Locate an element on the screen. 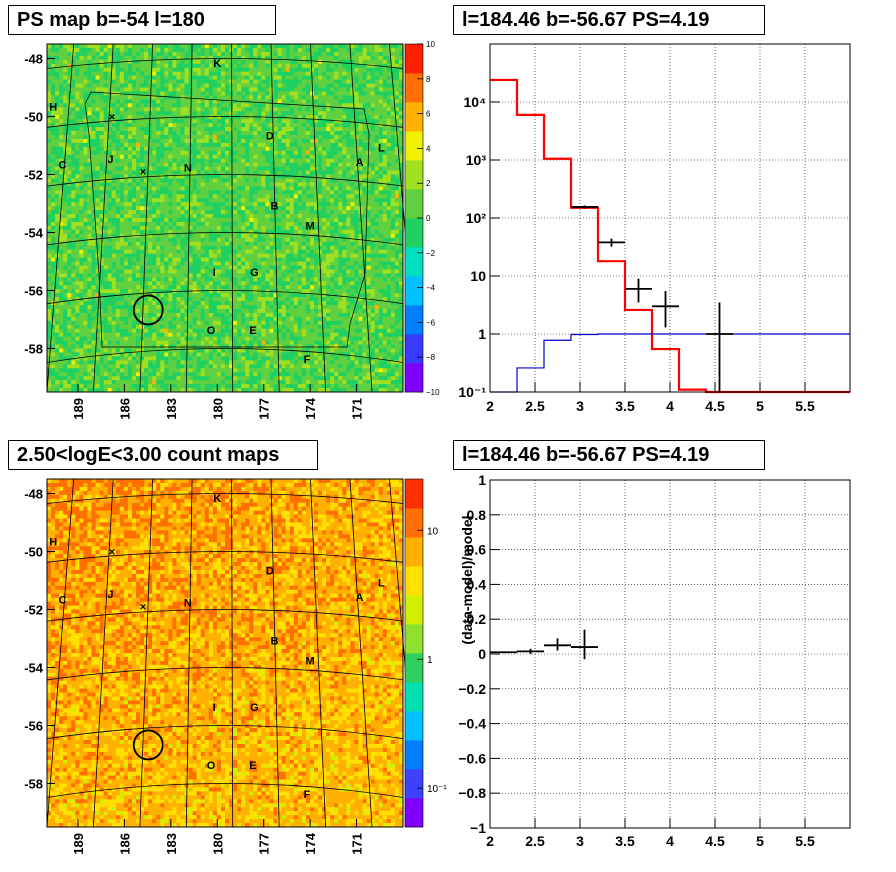 The image size is (896, 872). residual-y-tick-label: −0.4 is located at coordinates (472, 724).